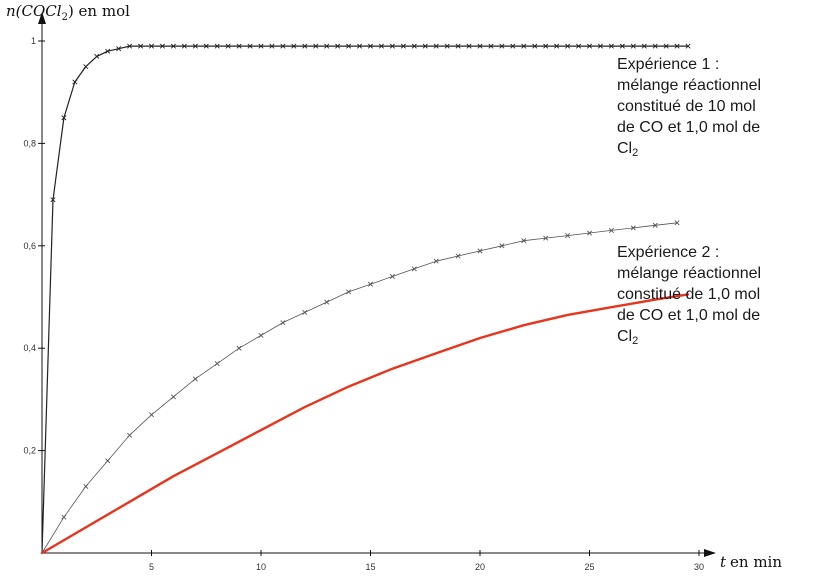  What do you see at coordinates (689, 336) in the screenshot?
I see `annotation-2-line-5: Cl2` at bounding box center [689, 336].